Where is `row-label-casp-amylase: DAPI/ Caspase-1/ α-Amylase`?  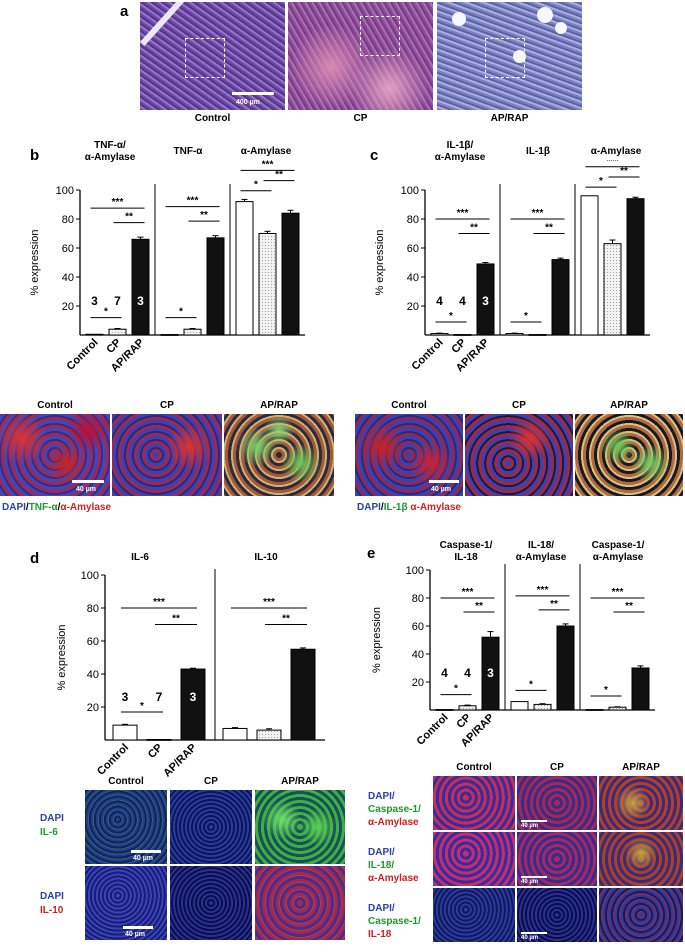
row-label-casp-amylase: DAPI/ Caspase-1/ α-Amylase is located at coordinates (394, 809).